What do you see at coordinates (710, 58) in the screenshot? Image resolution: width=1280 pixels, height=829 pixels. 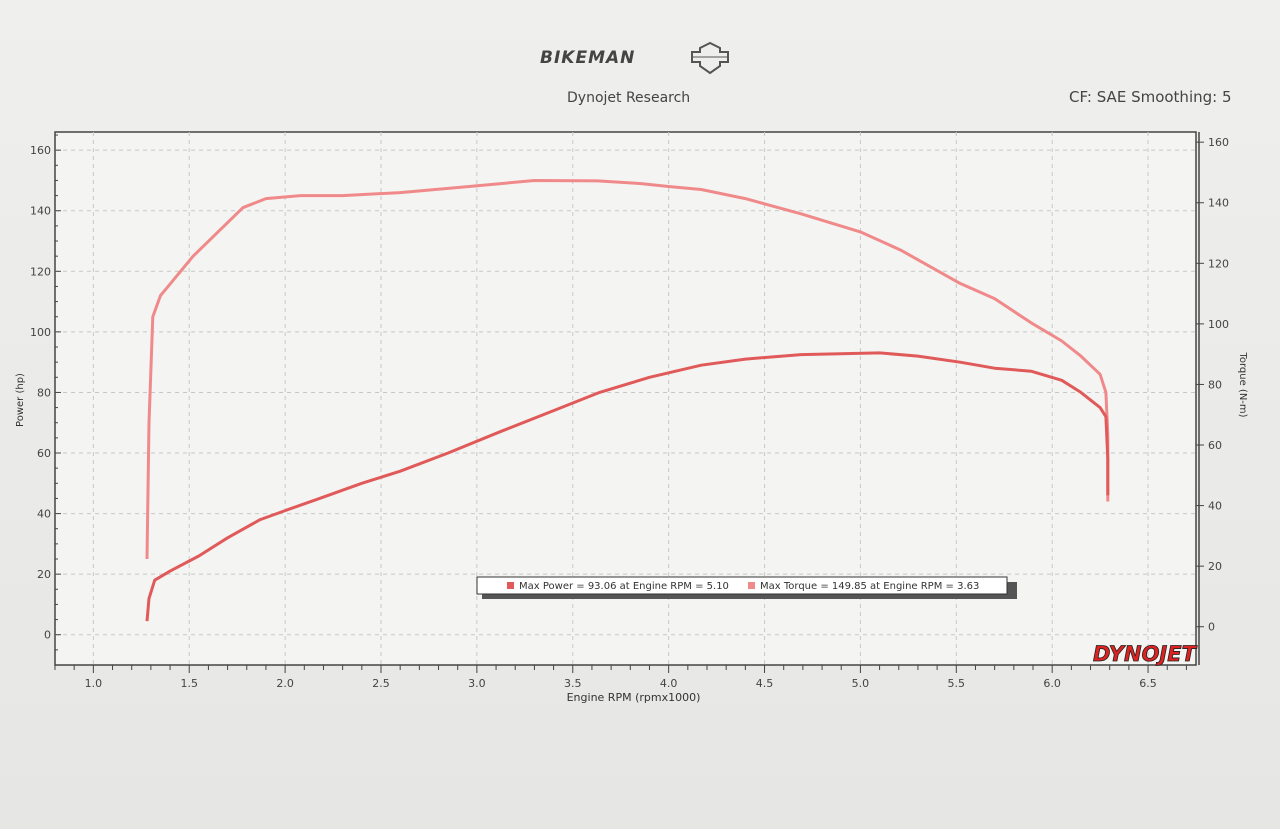 I see `harley-shield-icon` at bounding box center [710, 58].